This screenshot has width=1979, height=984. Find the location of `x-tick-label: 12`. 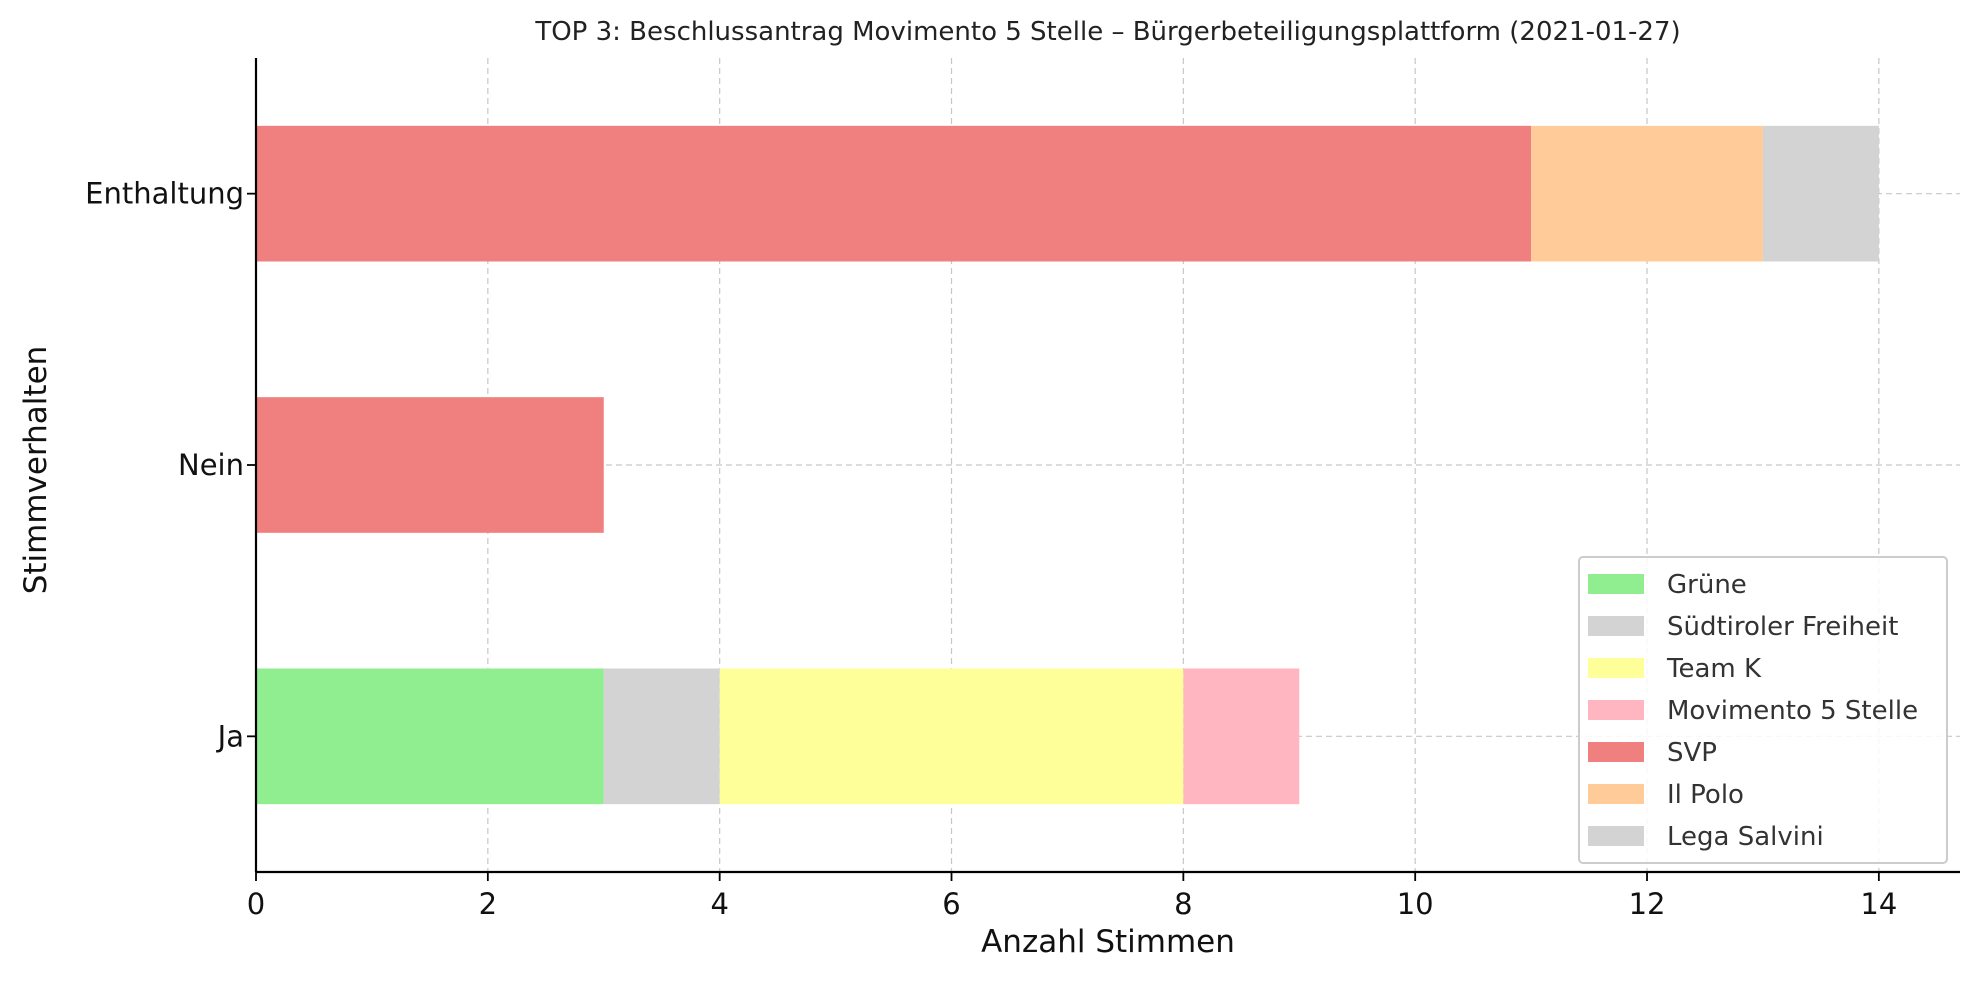

x-tick-label: 12 is located at coordinates (1647, 904).